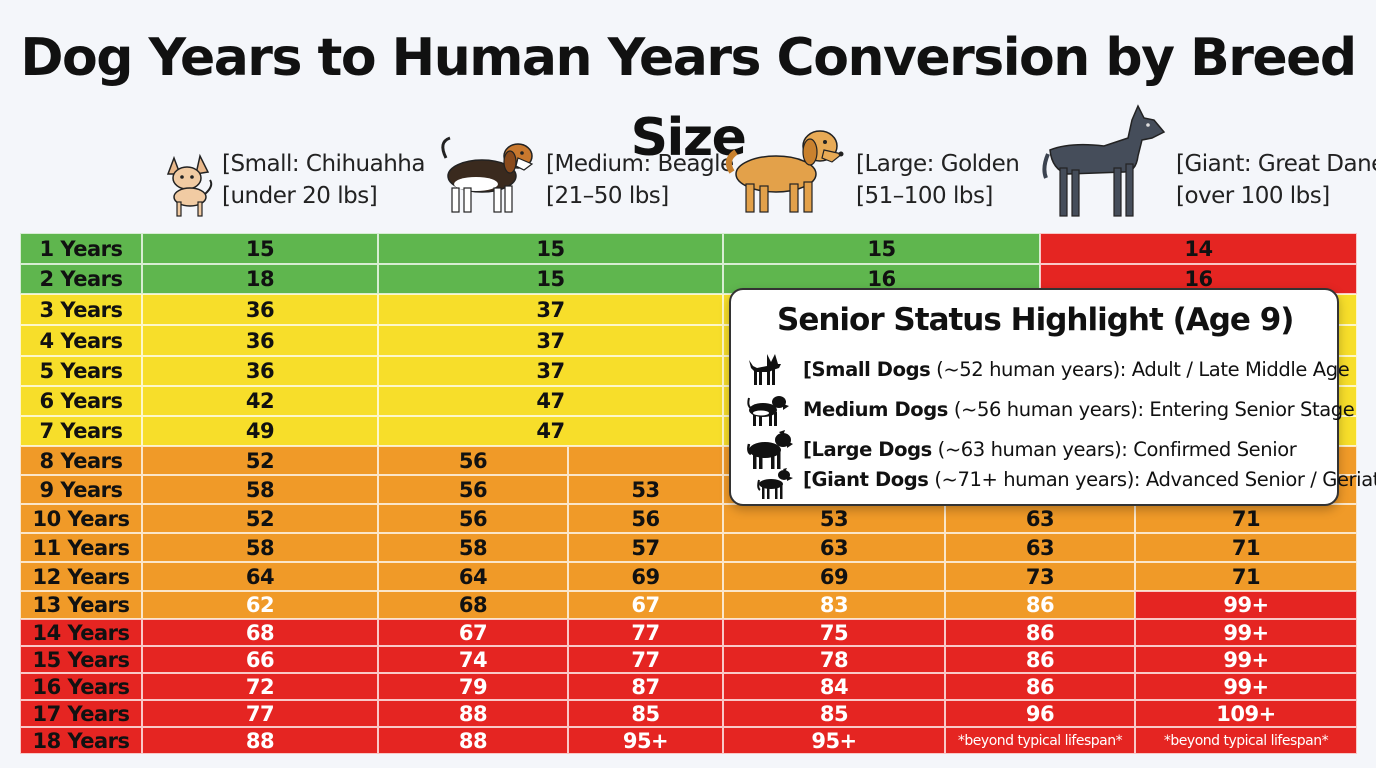 This screenshot has width=1376, height=768. I want to click on row-label: 17 Years, so click(81, 713).